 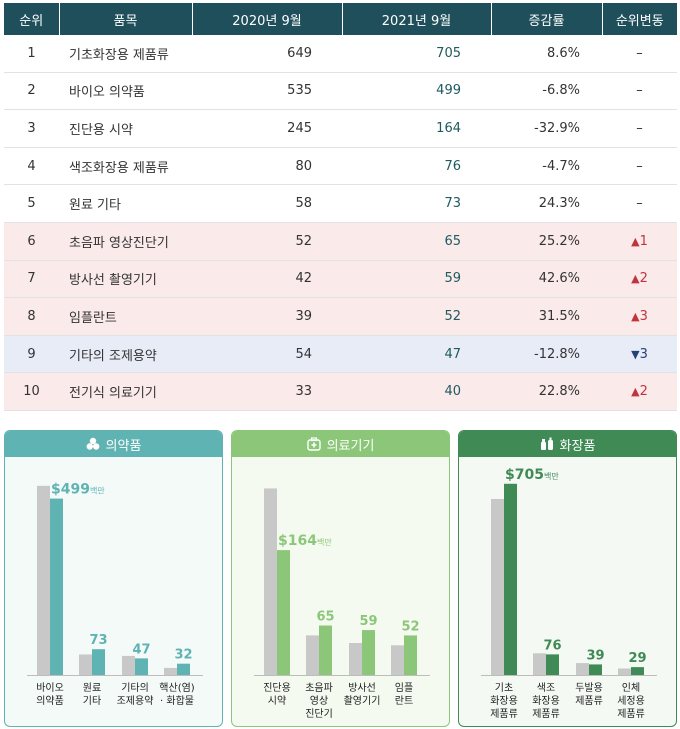 What do you see at coordinates (546, 443) in the screenshot?
I see `cosmetics-bottle-icon` at bounding box center [546, 443].